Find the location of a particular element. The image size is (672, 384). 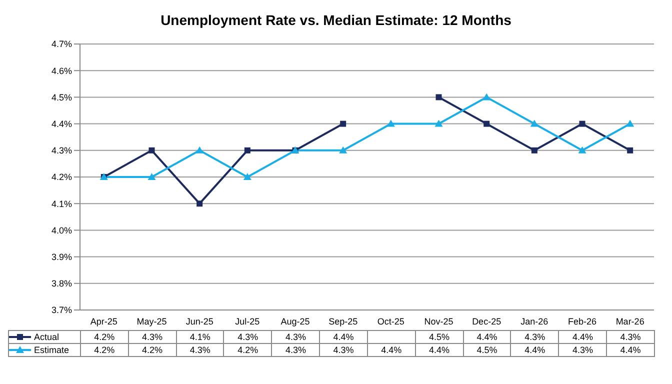

x-tick-label: Apr-25 is located at coordinates (104, 321).